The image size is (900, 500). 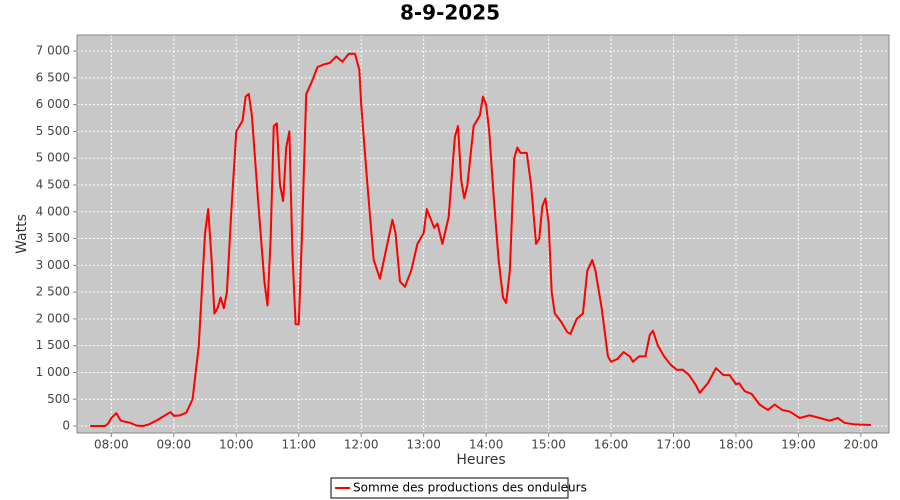 I want to click on y-tick-label: 5 500, so click(x=53, y=131).